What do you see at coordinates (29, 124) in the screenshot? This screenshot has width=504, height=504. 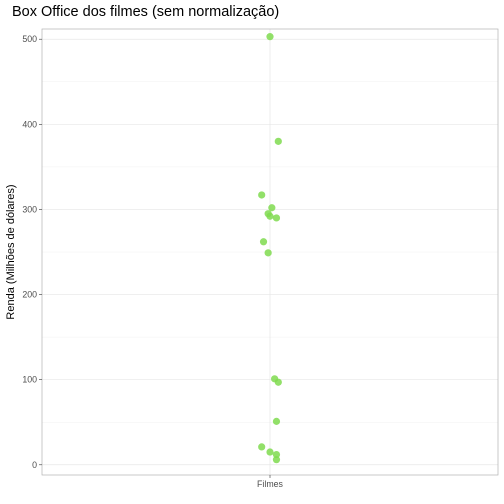 I see `y-tick-label: 400` at bounding box center [29, 124].